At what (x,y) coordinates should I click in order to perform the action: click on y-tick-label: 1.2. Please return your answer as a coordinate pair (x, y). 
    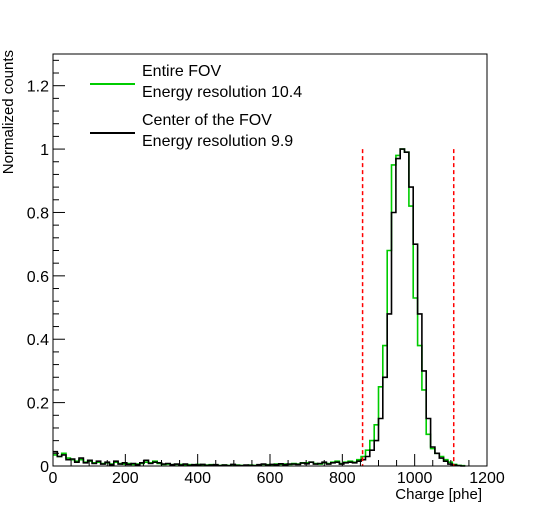
    Looking at the image, I should click on (38, 87).